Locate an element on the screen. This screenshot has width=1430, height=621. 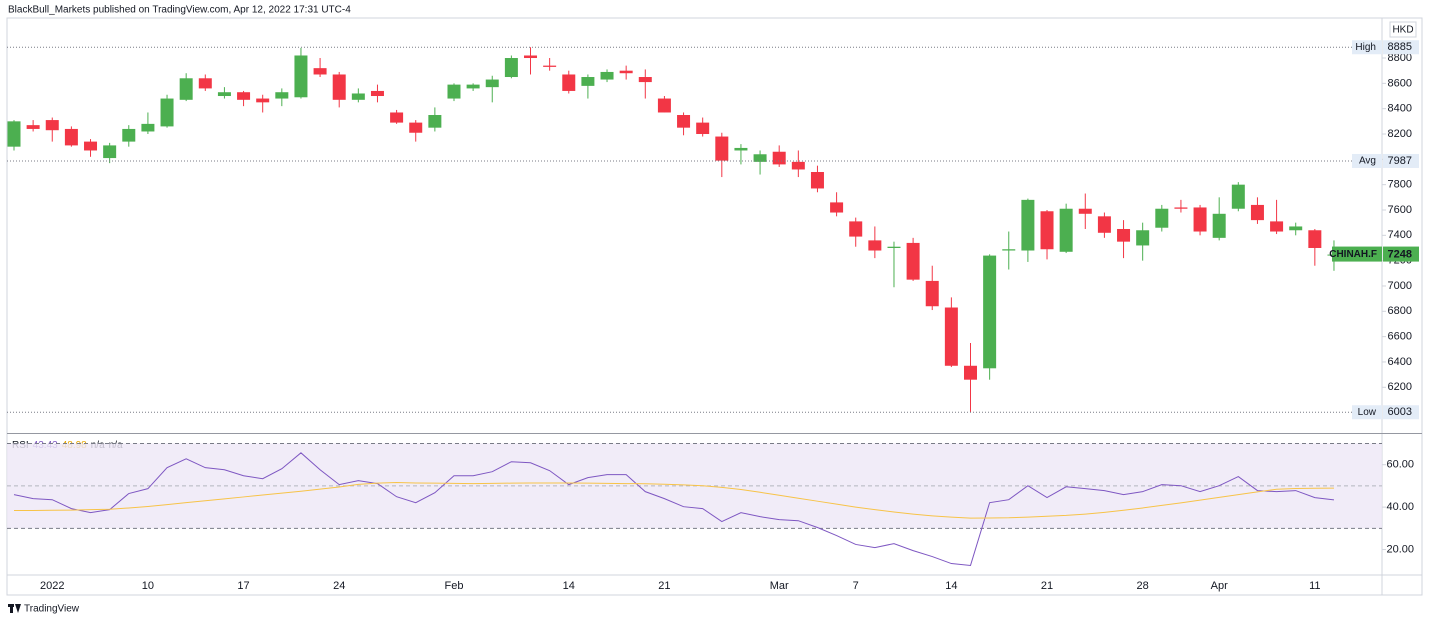
y-tick-label: 7600 is located at coordinates (1400, 210).